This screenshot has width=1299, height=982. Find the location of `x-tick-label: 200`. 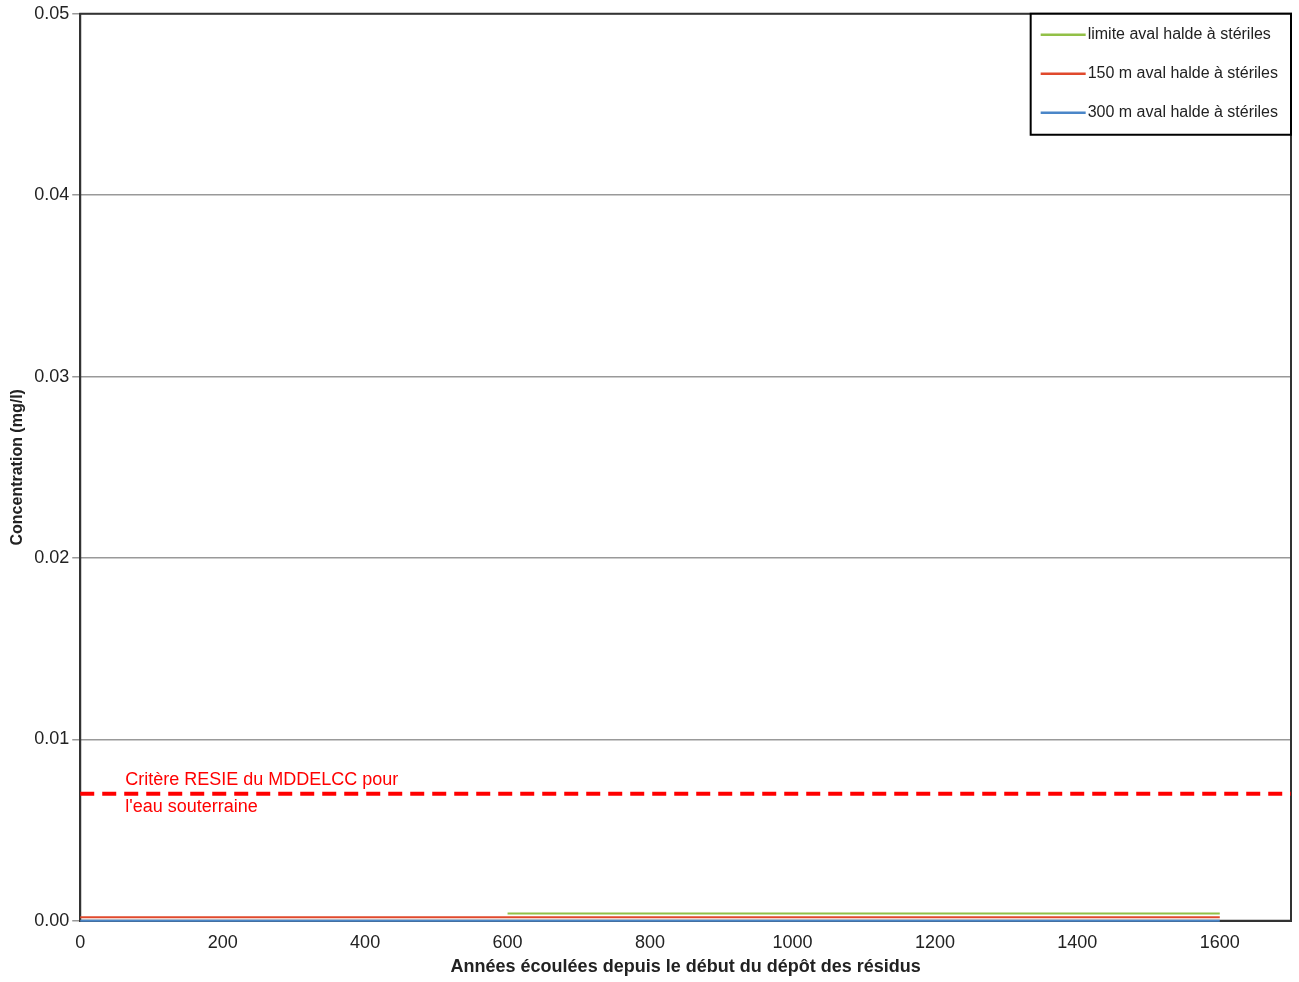

x-tick-label: 200 is located at coordinates (222, 941).